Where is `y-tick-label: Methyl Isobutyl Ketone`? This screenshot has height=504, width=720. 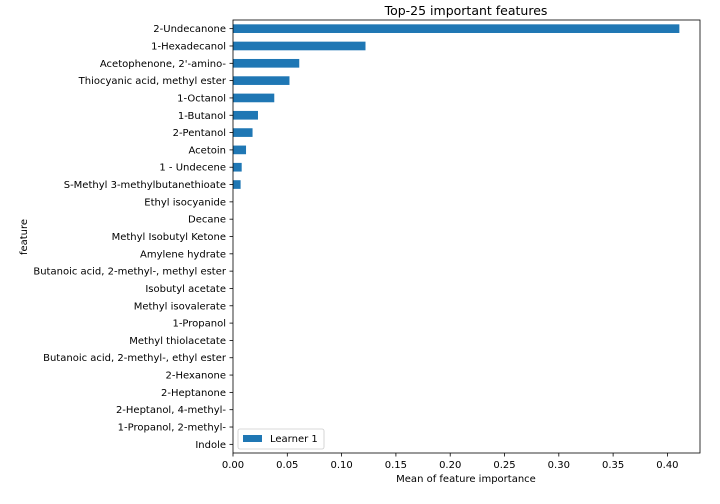
y-tick-label: Methyl Isobutyl Ketone is located at coordinates (169, 237).